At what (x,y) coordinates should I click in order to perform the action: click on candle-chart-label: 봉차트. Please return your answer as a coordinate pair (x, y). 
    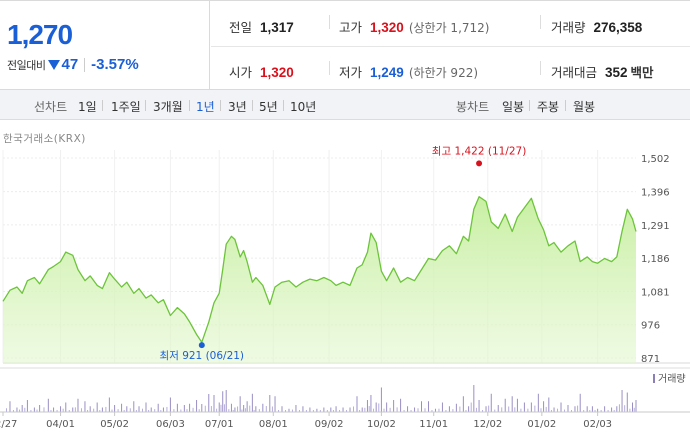
    Looking at the image, I should click on (473, 107).